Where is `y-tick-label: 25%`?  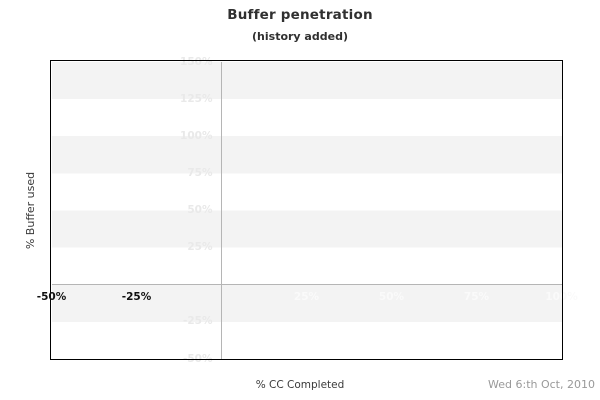
y-tick-label: 25% is located at coordinates (200, 247).